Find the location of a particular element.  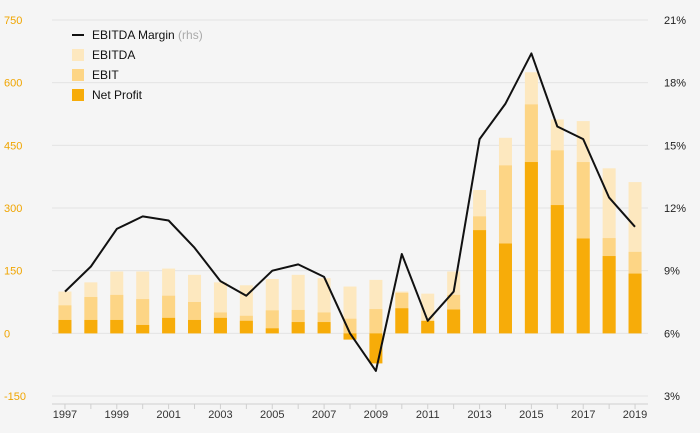

legend-label-ebit: EBIT is located at coordinates (105, 75).